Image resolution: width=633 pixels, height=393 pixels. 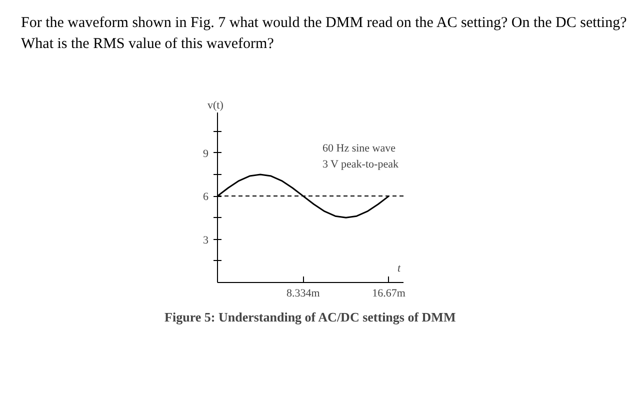 I want to click on caption: Figure 5: Understanding of AC/DC settings of DMM, so click(x=310, y=317).